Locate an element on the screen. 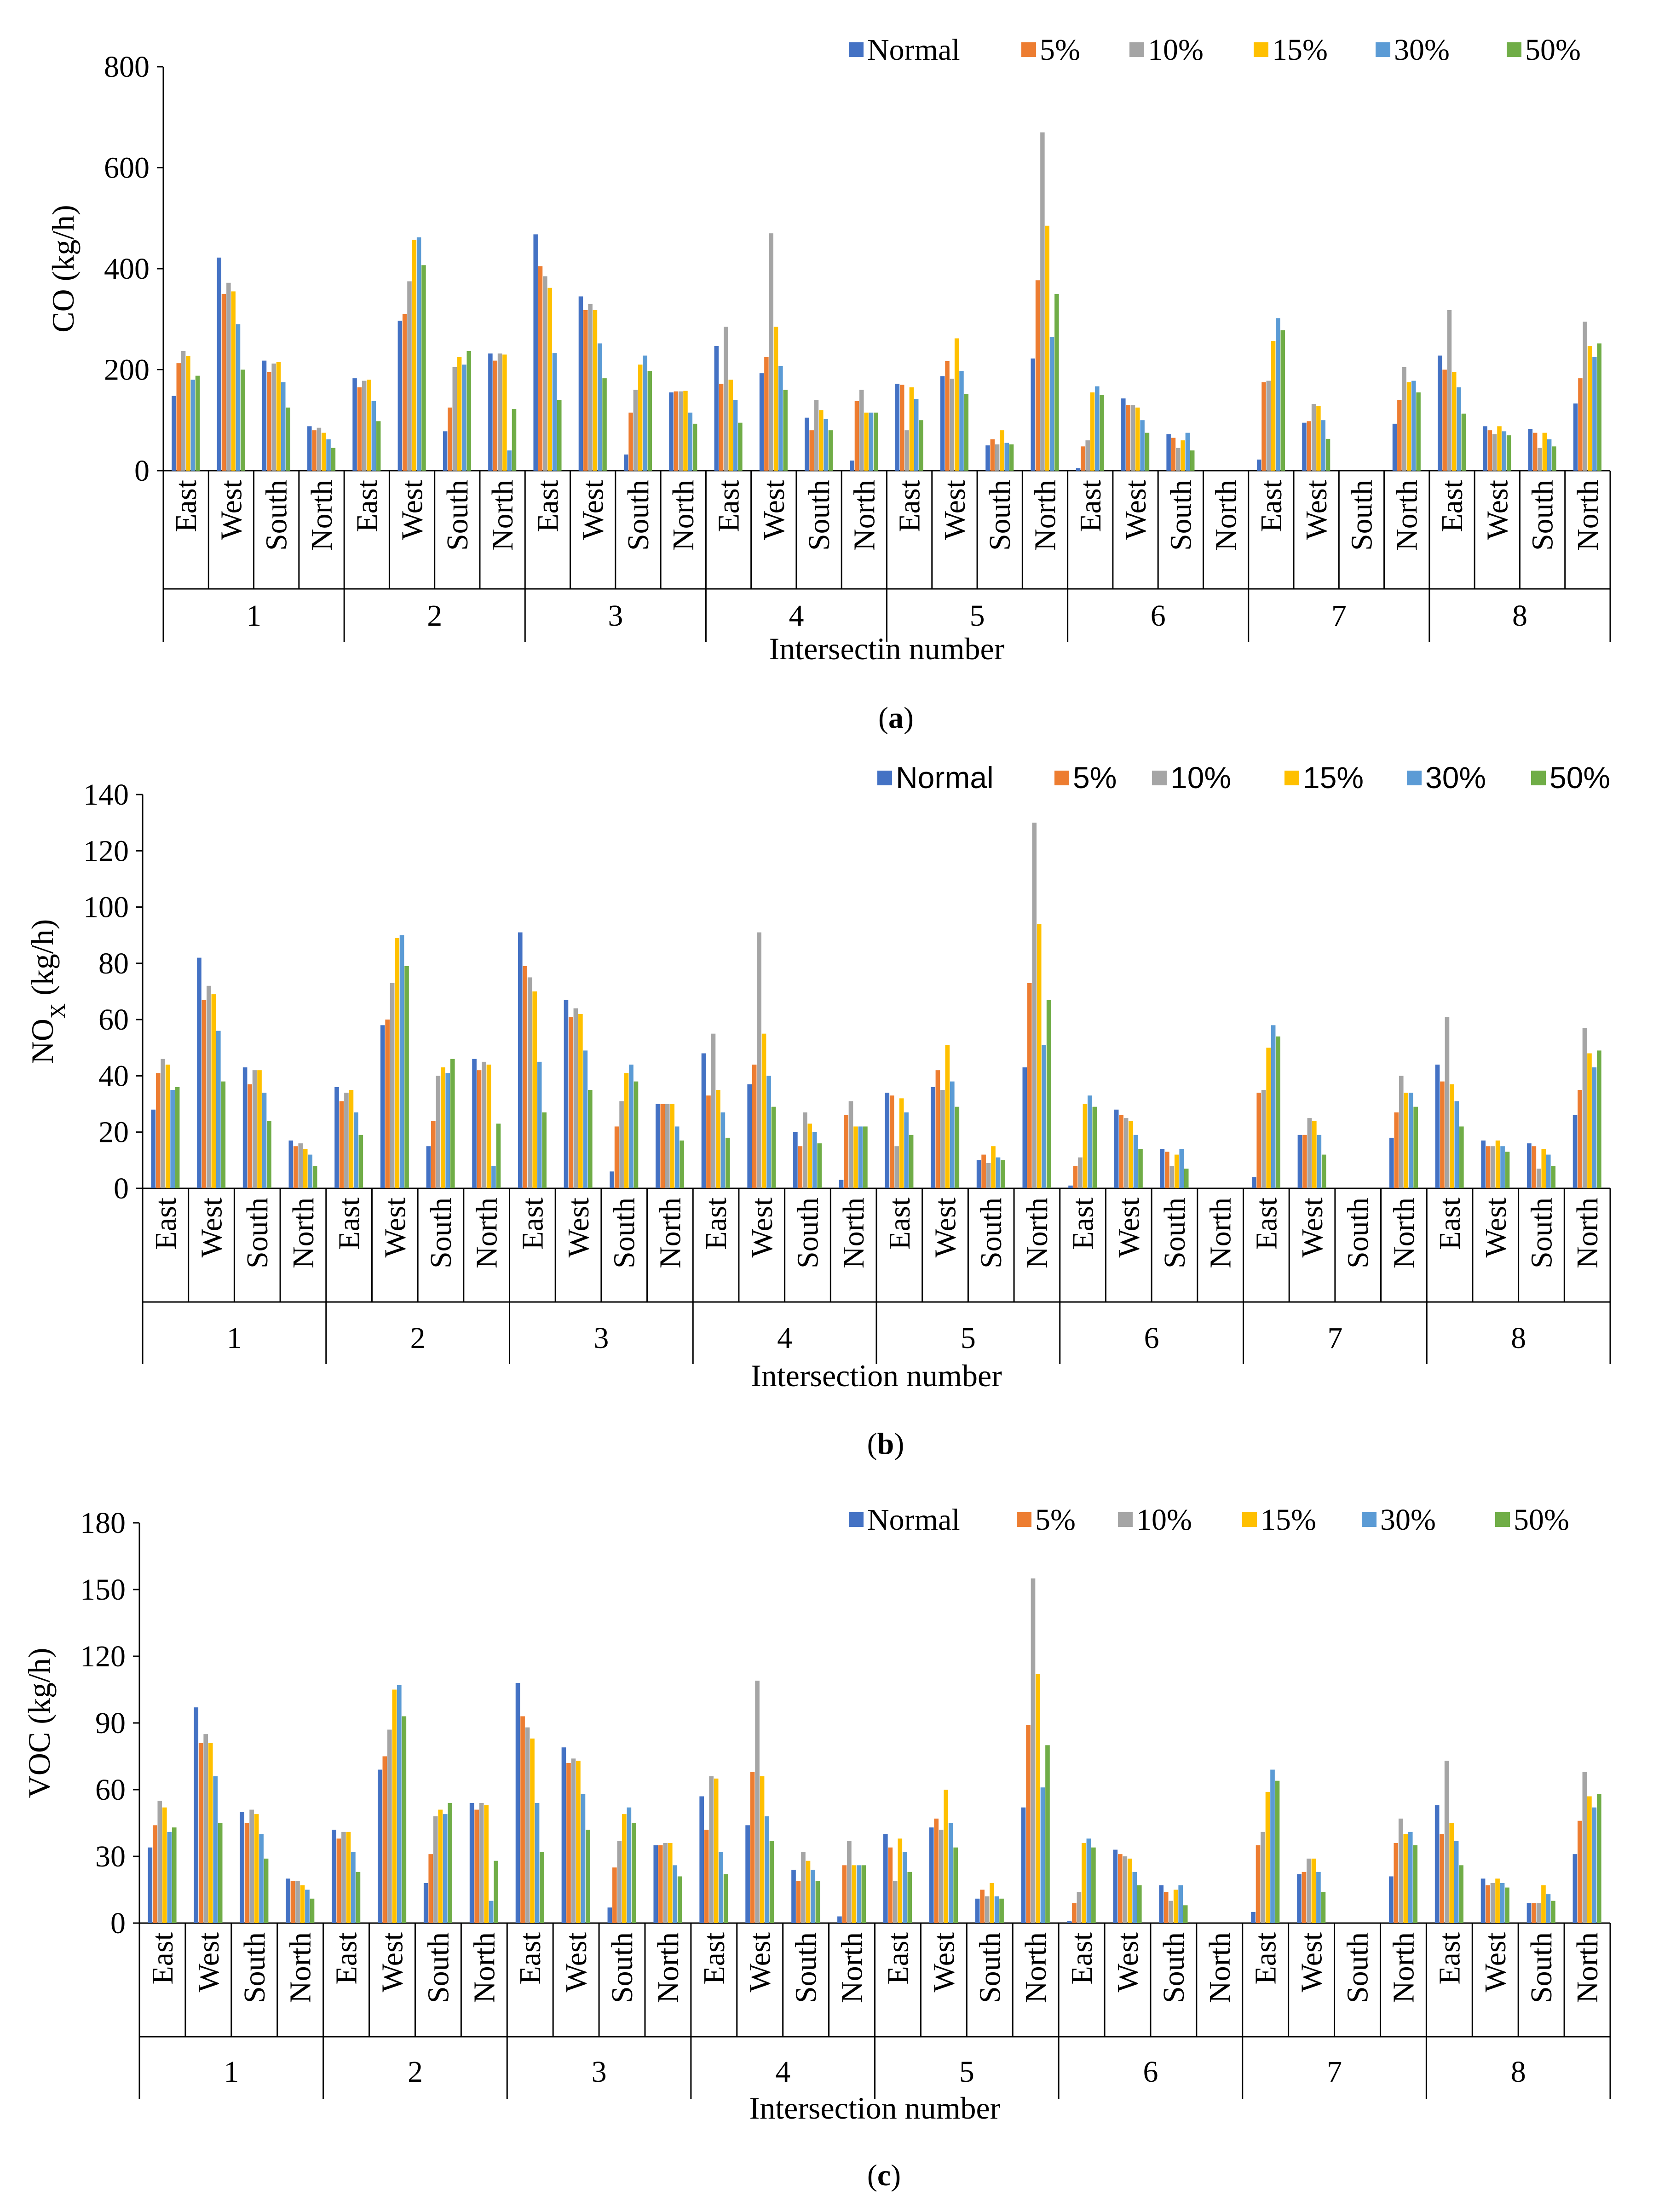 Image resolution: width=1653 pixels, height=2212 pixels. bar-30pct-7-east is located at coordinates (1274, 1106).